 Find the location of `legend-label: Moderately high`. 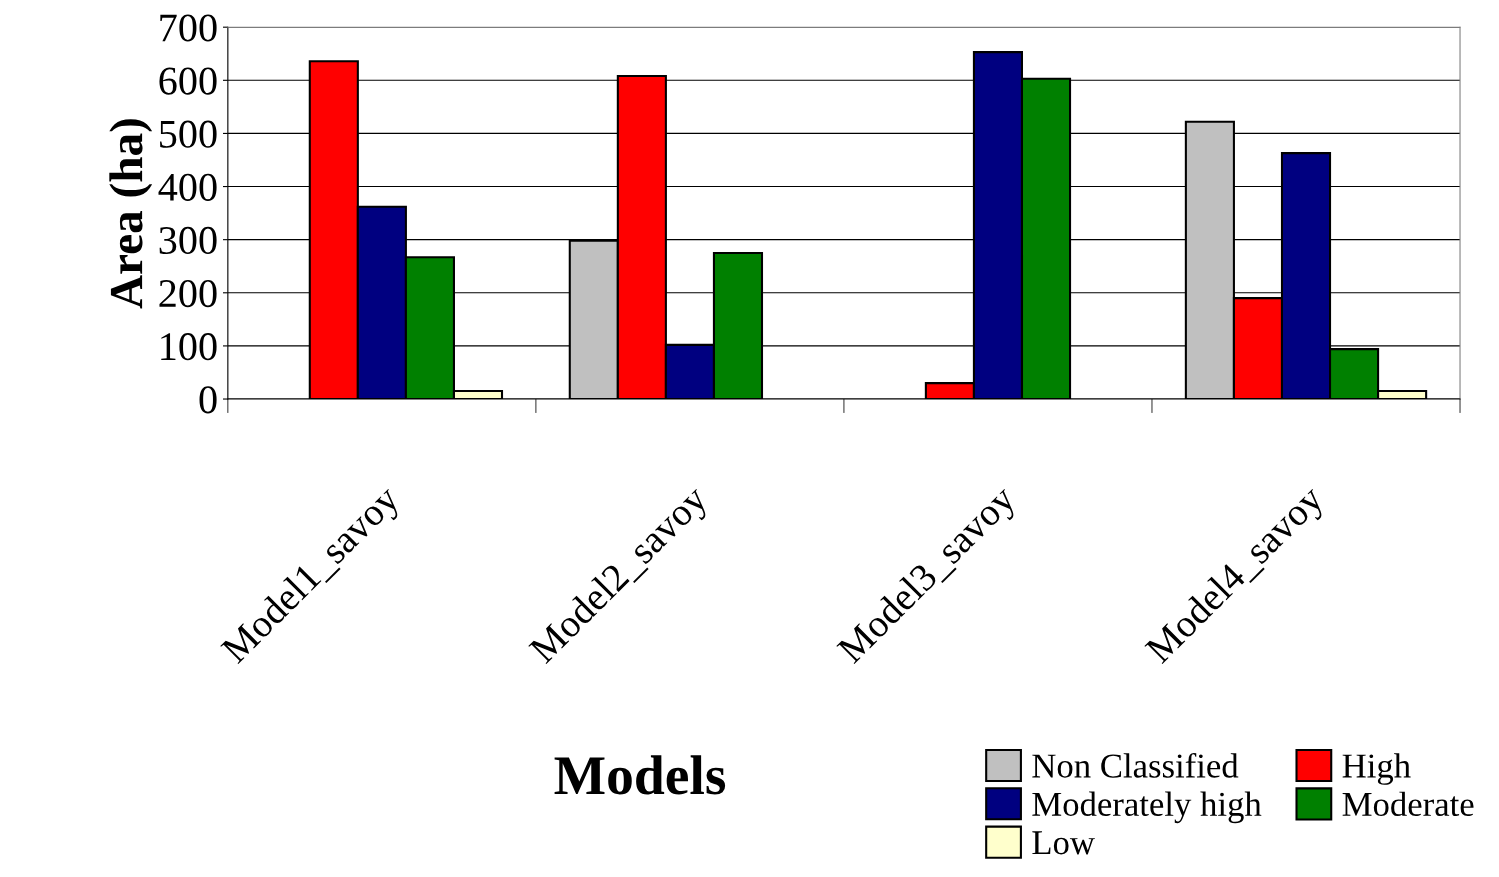

legend-label: Moderately high is located at coordinates (1147, 807).